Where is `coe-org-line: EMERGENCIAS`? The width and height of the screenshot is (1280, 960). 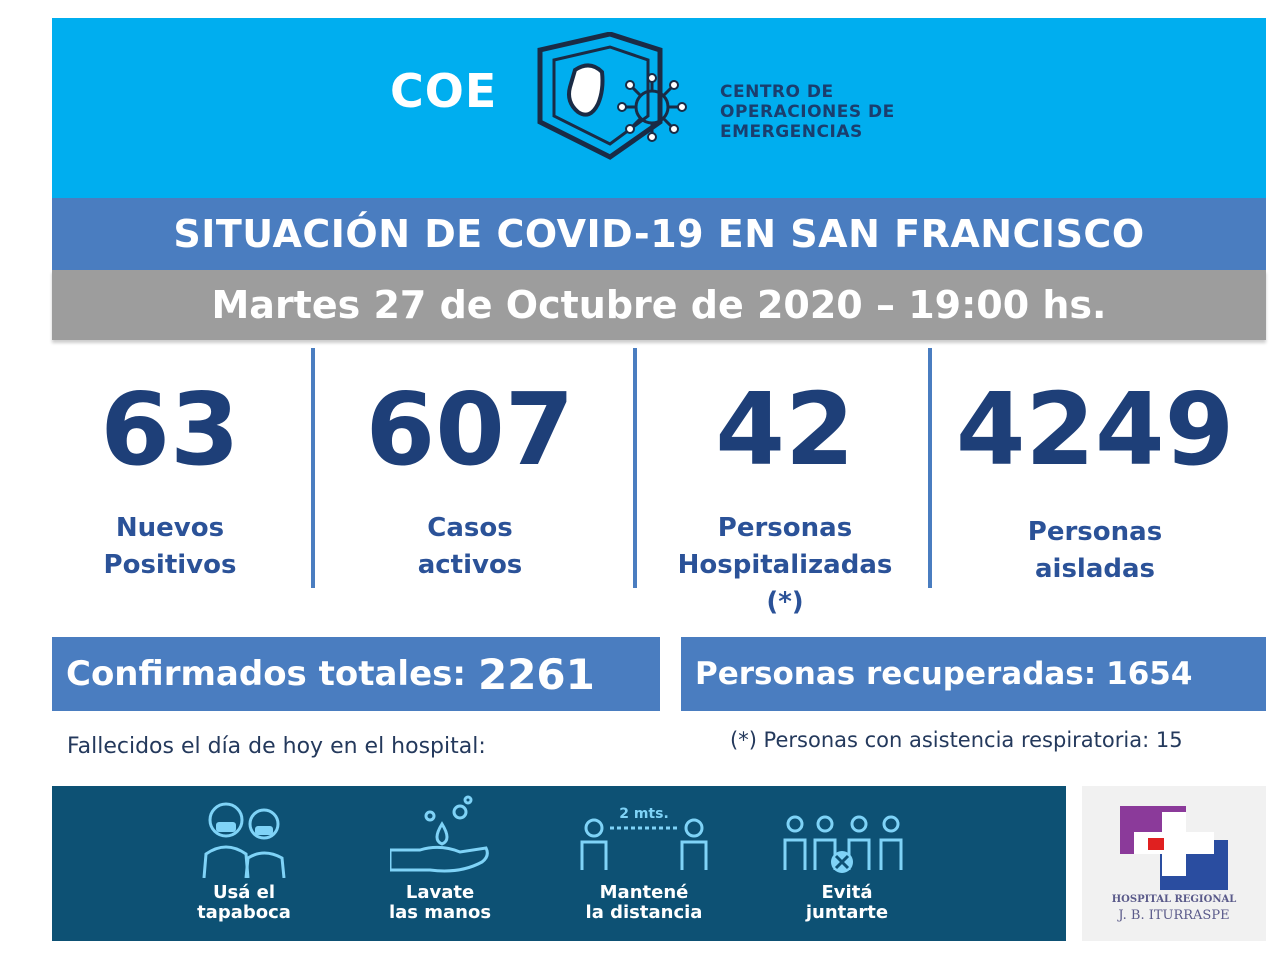 coe-org-line: EMERGENCIAS is located at coordinates (791, 132).